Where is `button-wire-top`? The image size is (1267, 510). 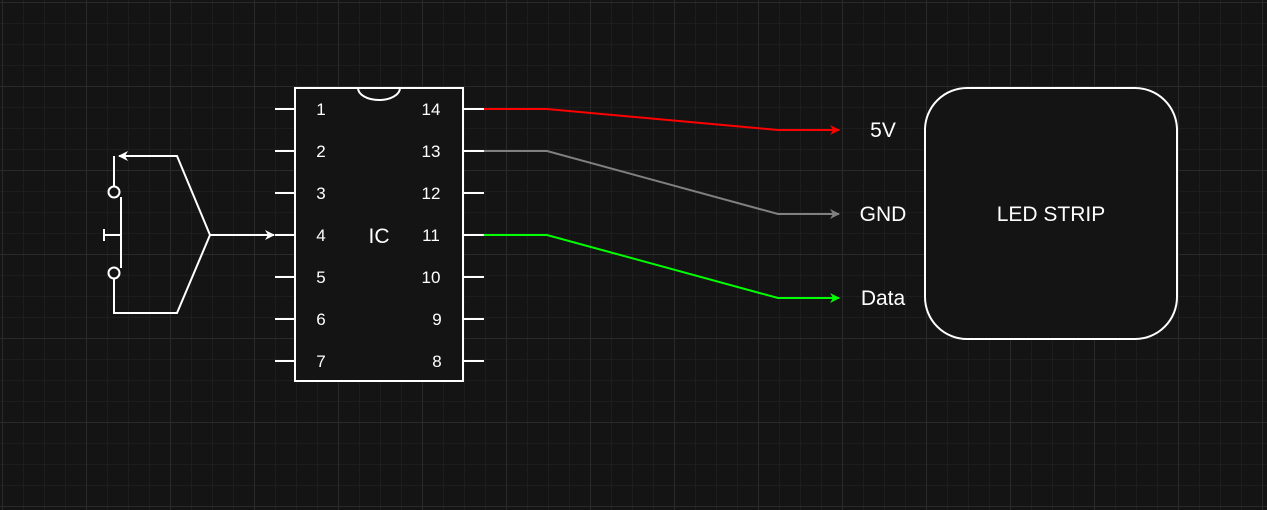
button-wire-top is located at coordinates (164, 193).